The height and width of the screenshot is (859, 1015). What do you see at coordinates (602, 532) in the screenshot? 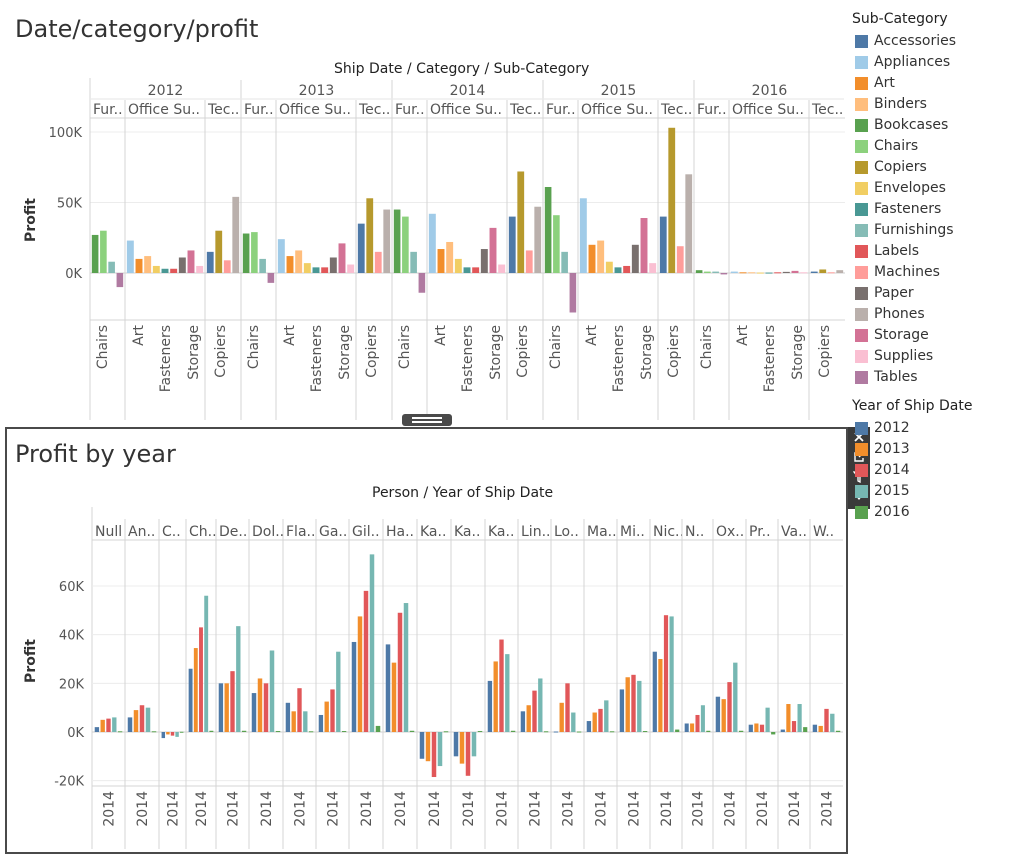
I see `bottom-person-header: Ma..` at bounding box center [602, 532].